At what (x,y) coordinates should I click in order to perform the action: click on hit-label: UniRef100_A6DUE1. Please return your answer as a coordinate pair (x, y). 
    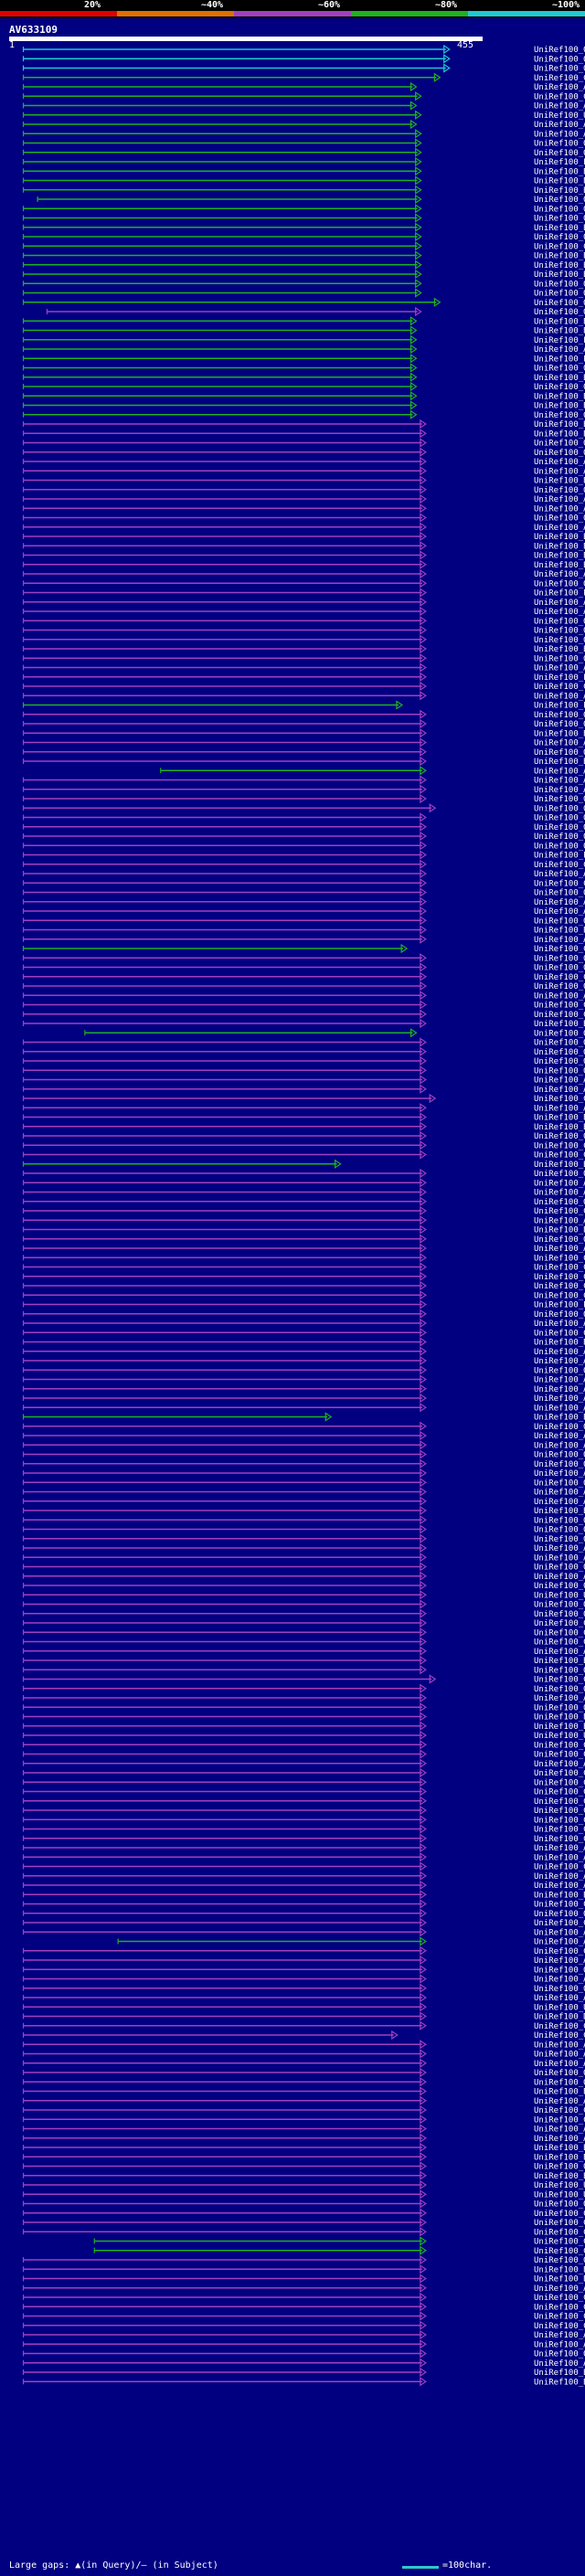
    Looking at the image, I should click on (560, 2055).